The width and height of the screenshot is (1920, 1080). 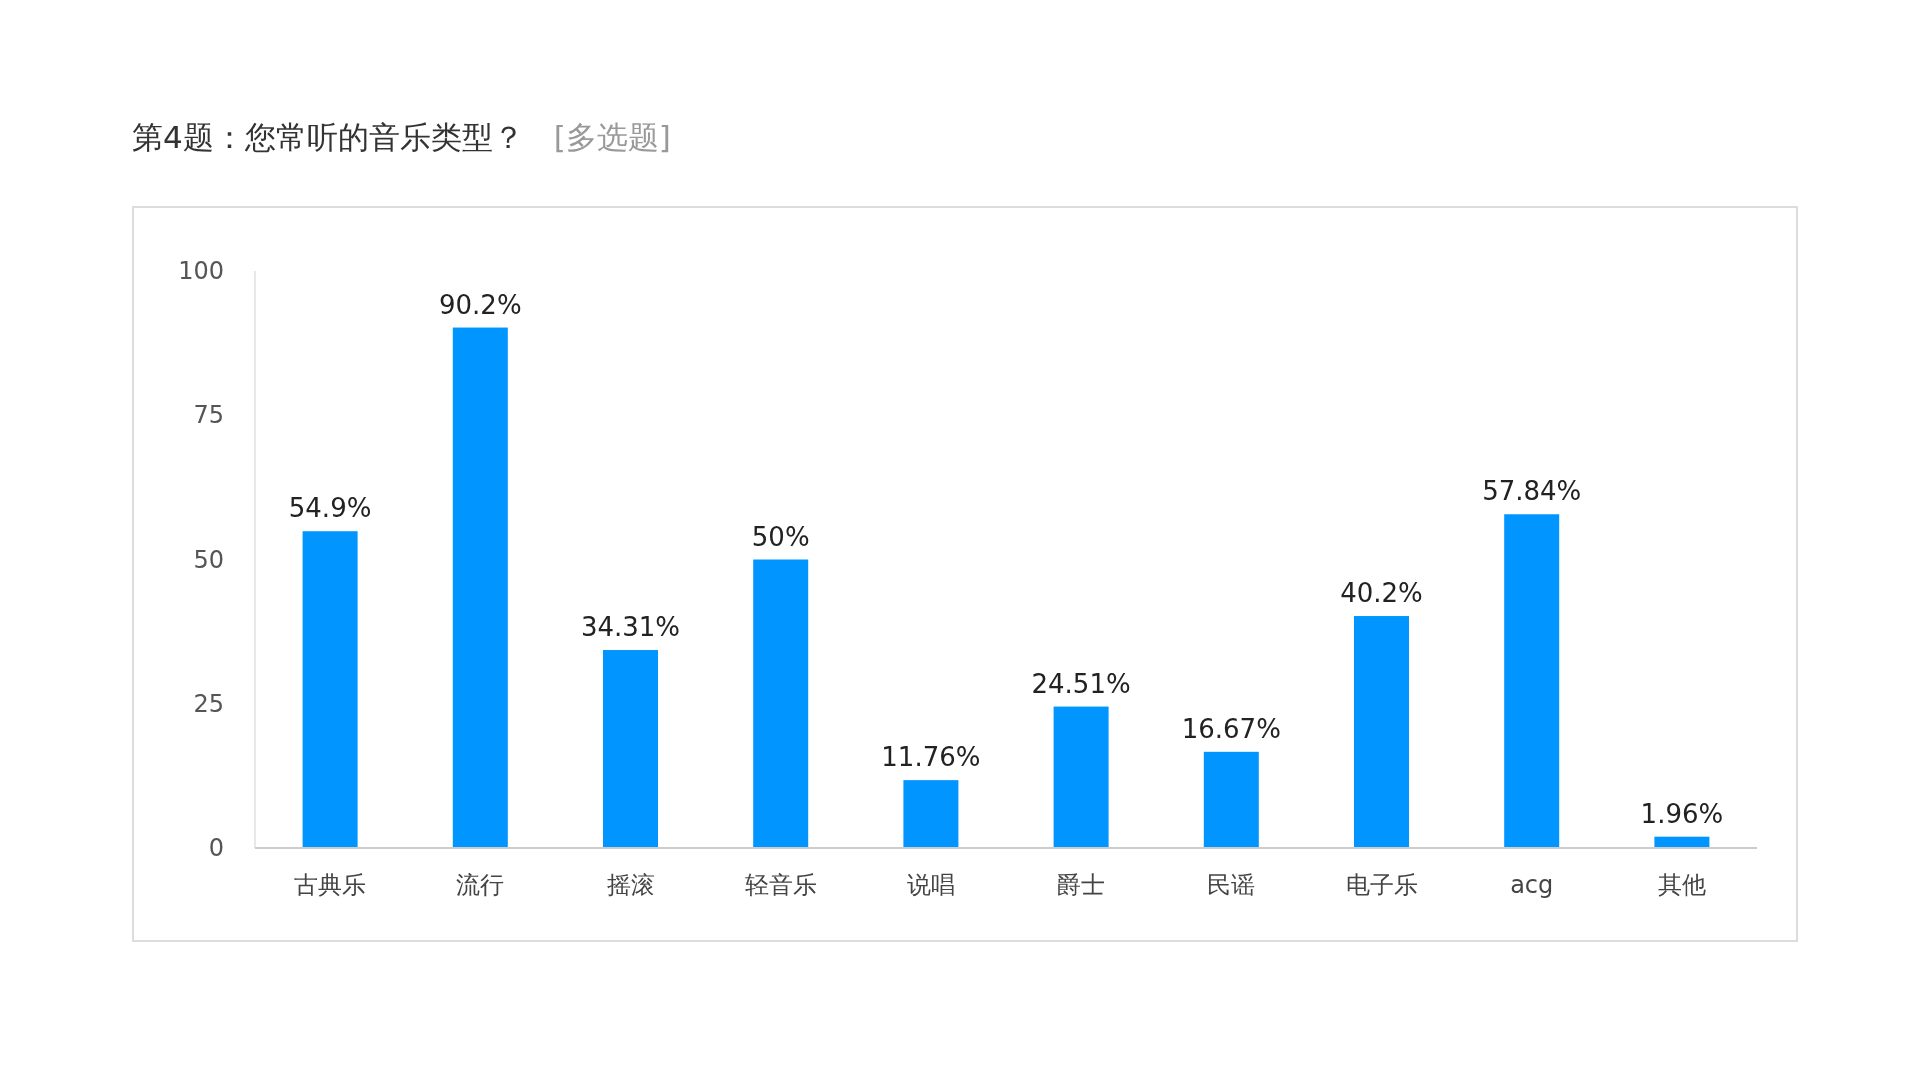 What do you see at coordinates (780, 885) in the screenshot?
I see `x-tick-label: 轻音乐` at bounding box center [780, 885].